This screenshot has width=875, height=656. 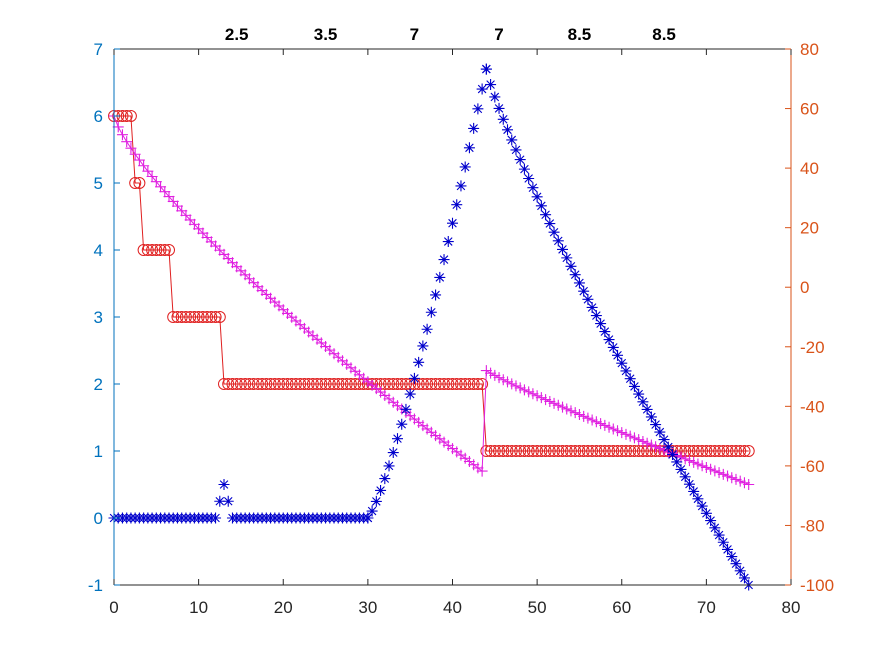 What do you see at coordinates (98, 250) in the screenshot?
I see `y-tick-label: 4` at bounding box center [98, 250].